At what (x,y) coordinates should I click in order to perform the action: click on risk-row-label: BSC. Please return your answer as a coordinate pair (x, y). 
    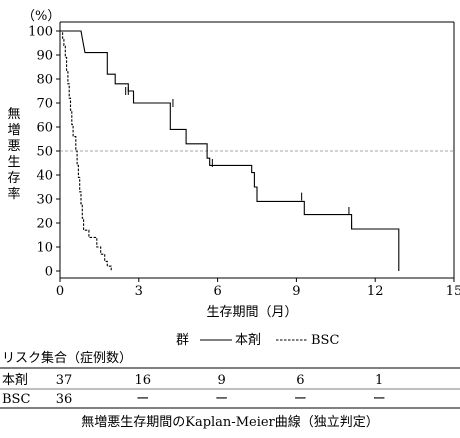
    Looking at the image, I should click on (16, 399).